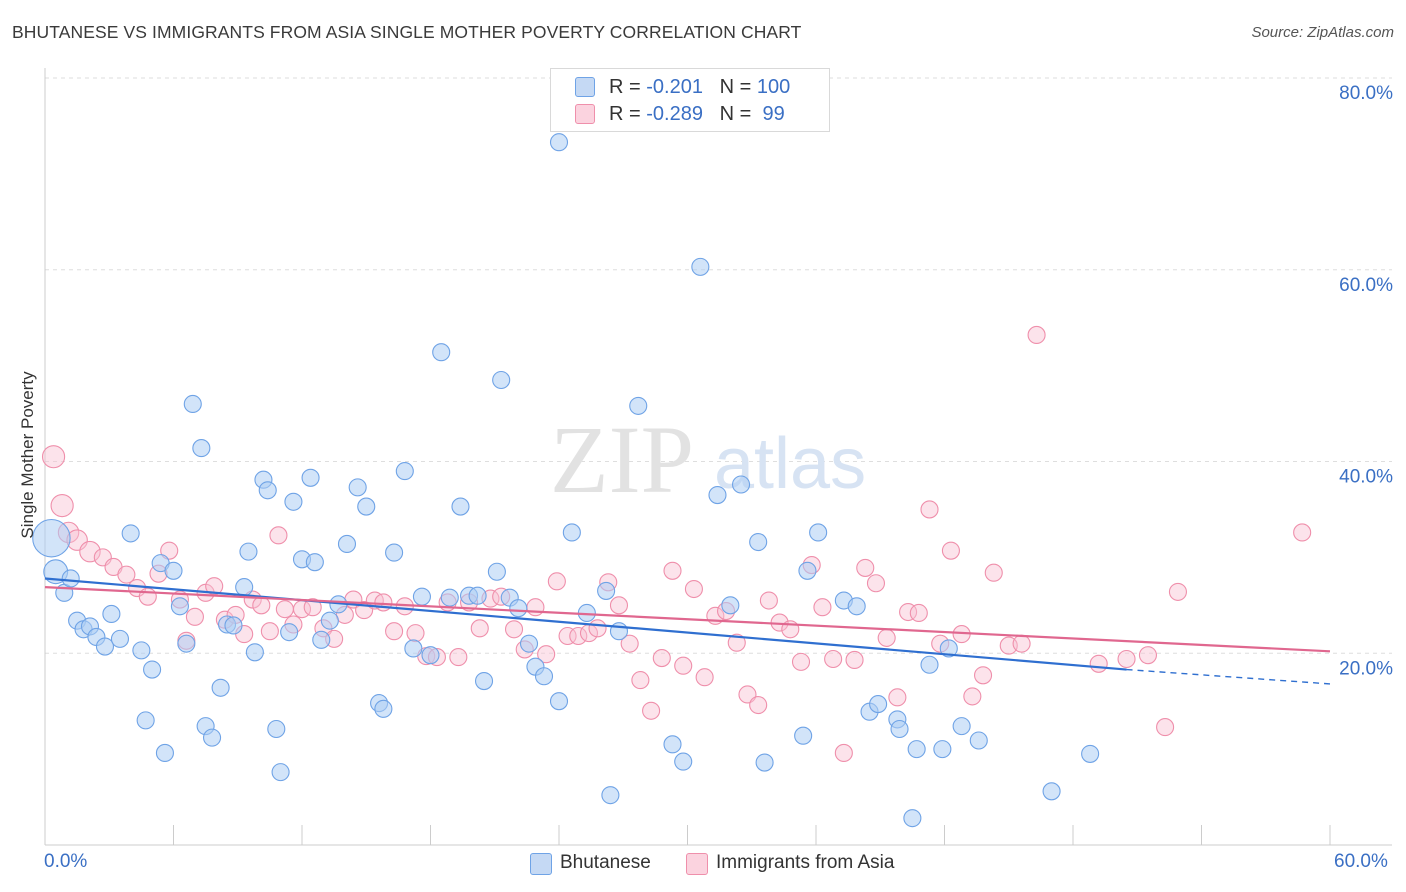  Describe the element at coordinates (27, 455) in the screenshot. I see `y-axis-label: Single Mother Poverty` at that location.